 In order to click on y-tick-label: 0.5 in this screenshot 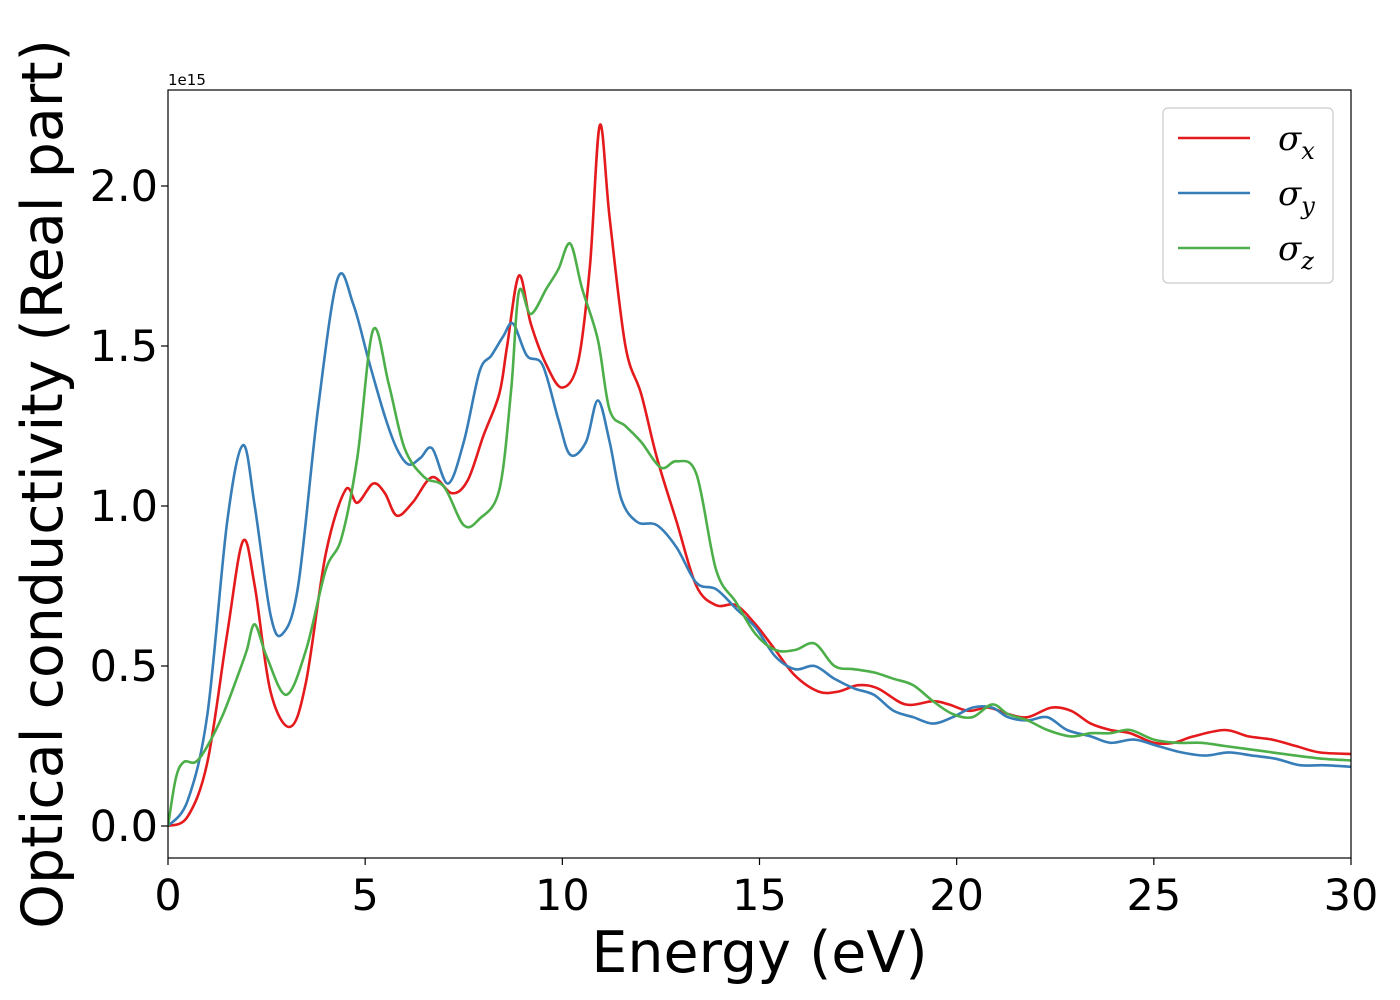, I will do `click(124, 667)`.